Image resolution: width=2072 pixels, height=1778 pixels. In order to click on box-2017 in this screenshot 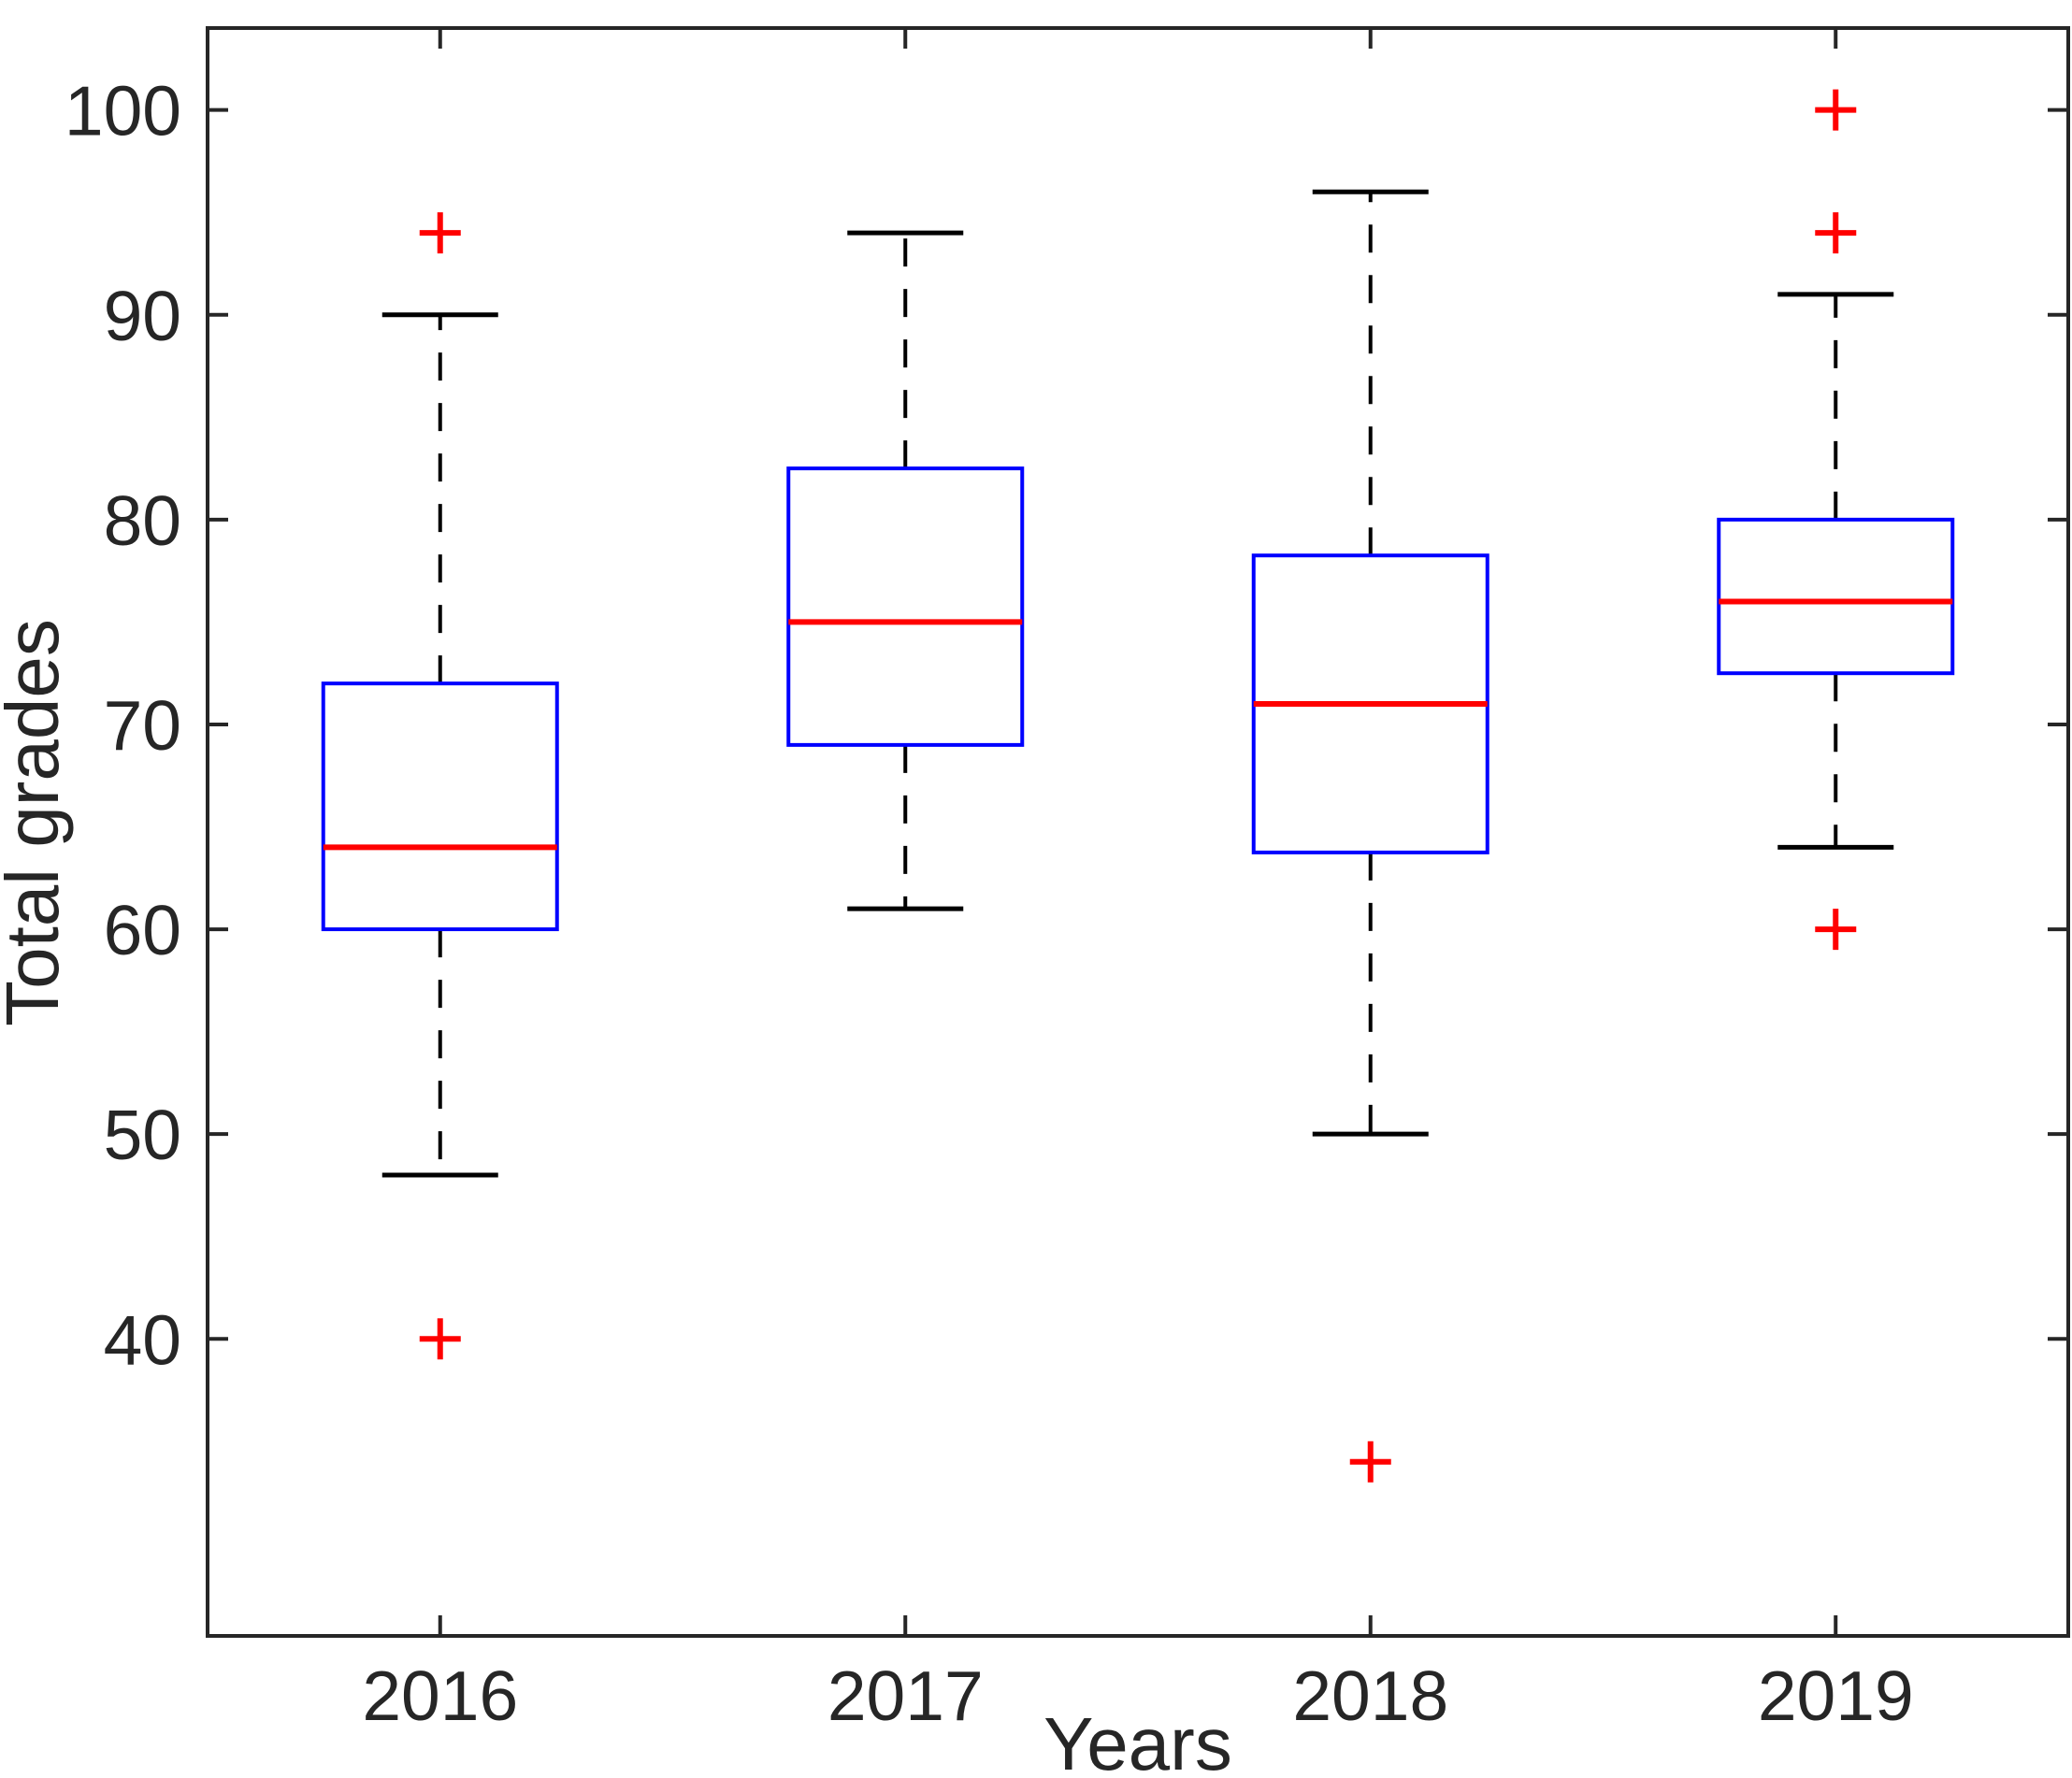, I will do `click(906, 606)`.